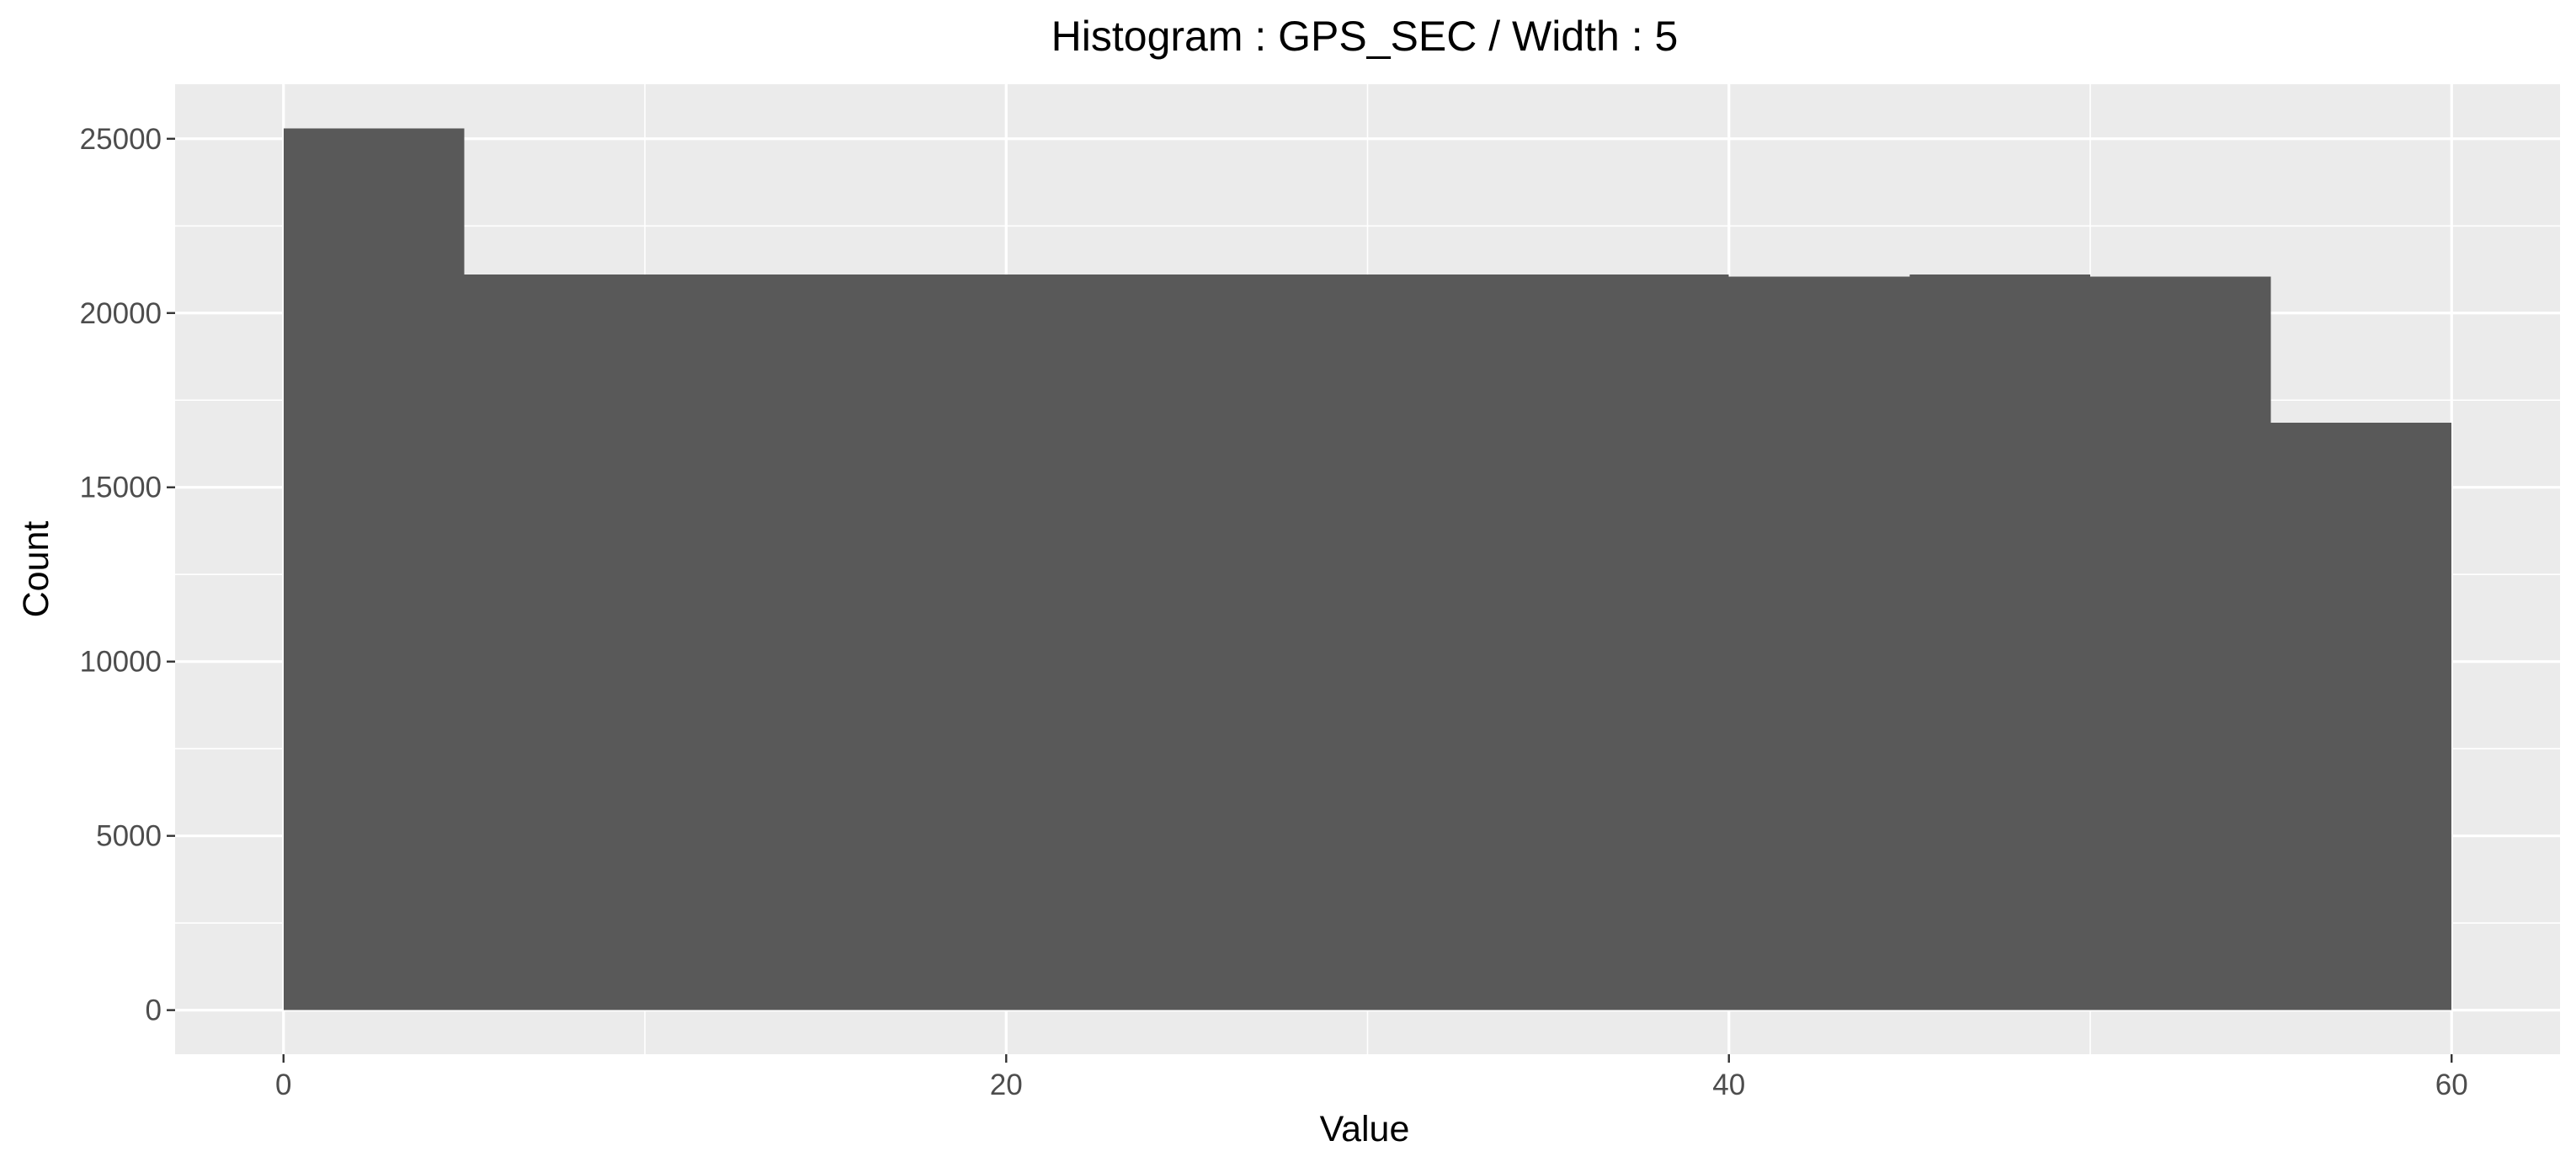 The image size is (2576, 1162). What do you see at coordinates (1371, 1077) in the screenshot?
I see `x-axis: 0 20 40 60` at bounding box center [1371, 1077].